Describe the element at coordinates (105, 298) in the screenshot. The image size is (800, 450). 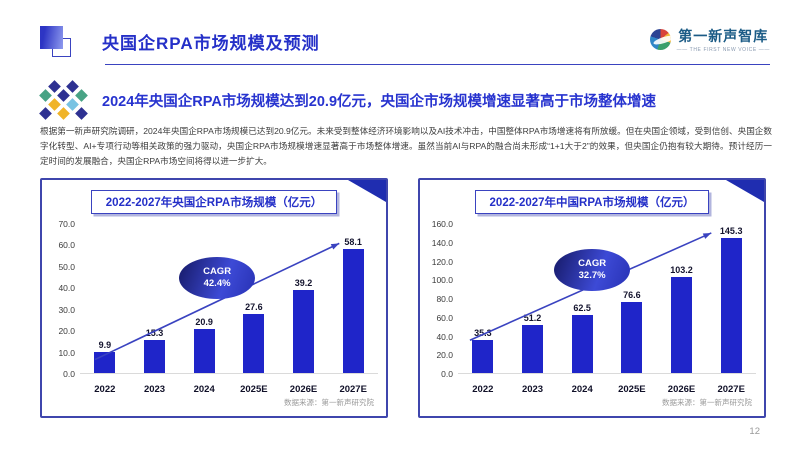
I see `bar-column: 9.9` at that location.